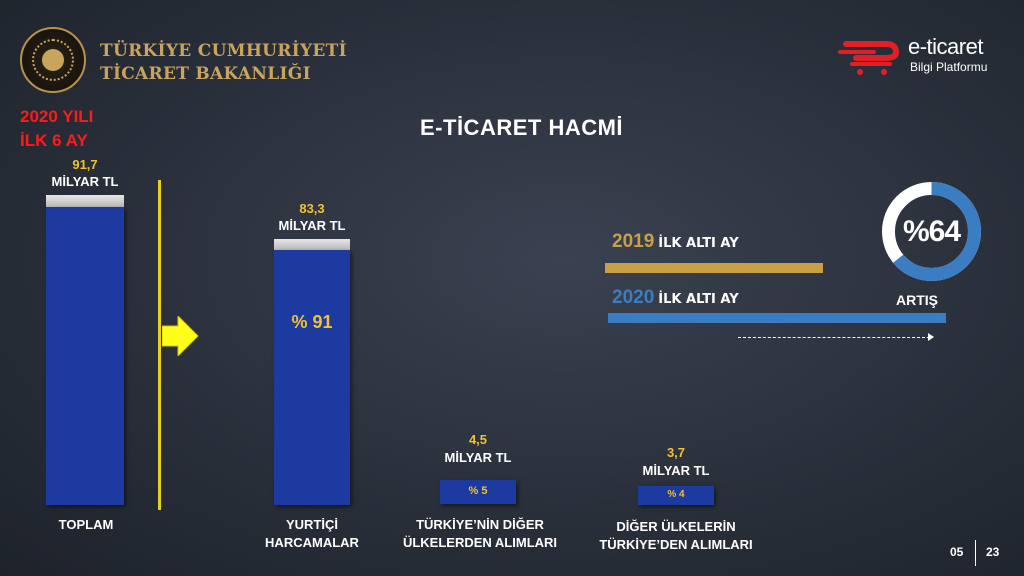 This screenshot has height=576, width=1024. What do you see at coordinates (698, 243) in the screenshot?
I see `period-2019: İLK ALTI AY` at bounding box center [698, 243].